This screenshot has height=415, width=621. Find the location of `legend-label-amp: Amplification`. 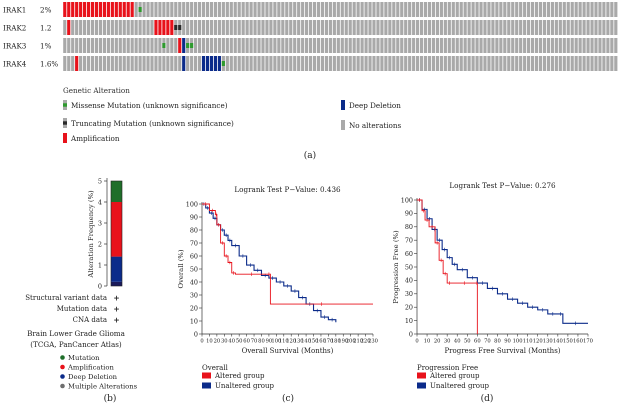

legend-label-amp: Amplification is located at coordinates (95, 138).